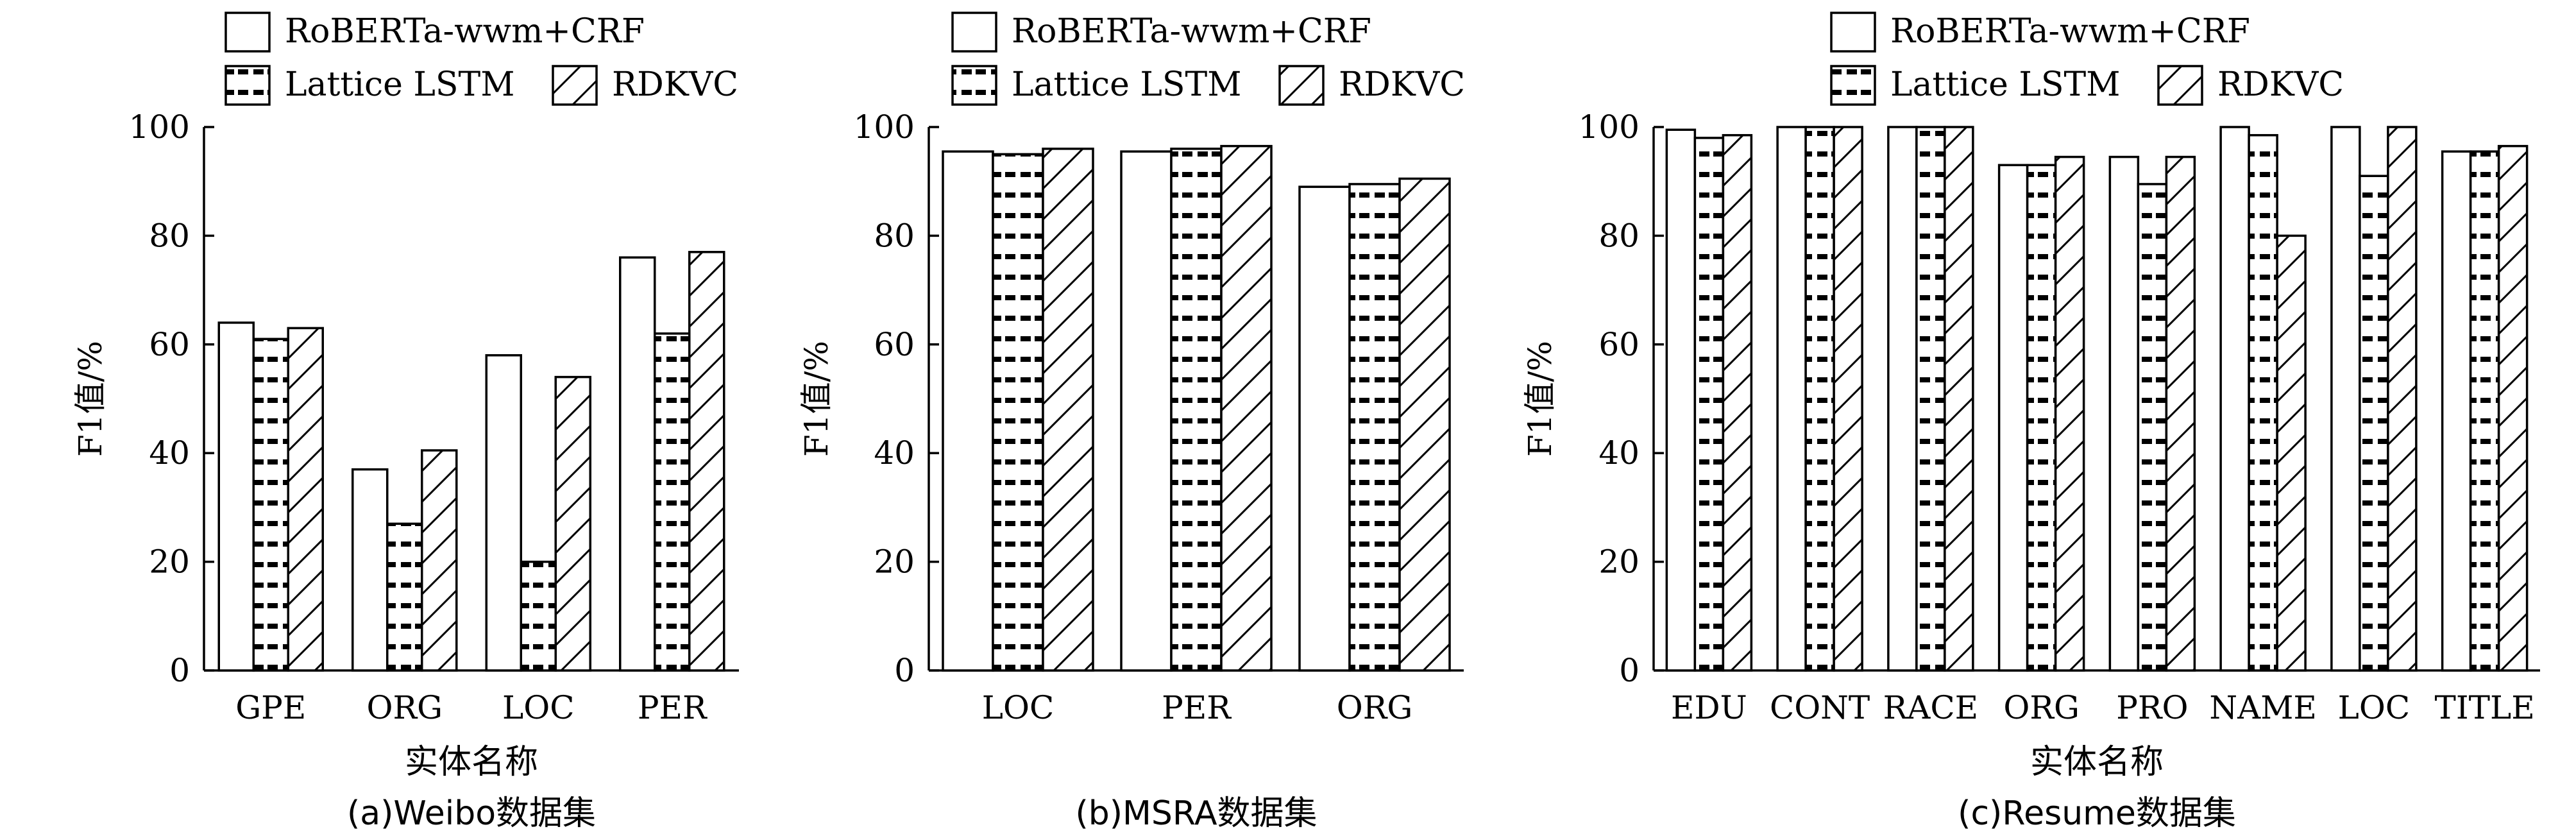 The height and width of the screenshot is (836, 2576). Describe the element at coordinates (2234, 399) in the screenshot. I see `bar-blank-name` at that location.